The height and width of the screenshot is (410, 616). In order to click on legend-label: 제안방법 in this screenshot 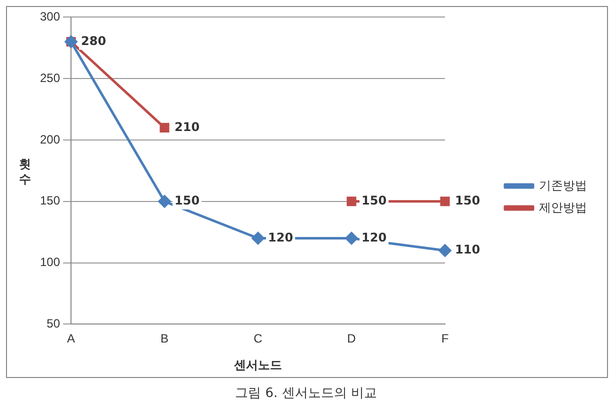, I will do `click(563, 207)`.